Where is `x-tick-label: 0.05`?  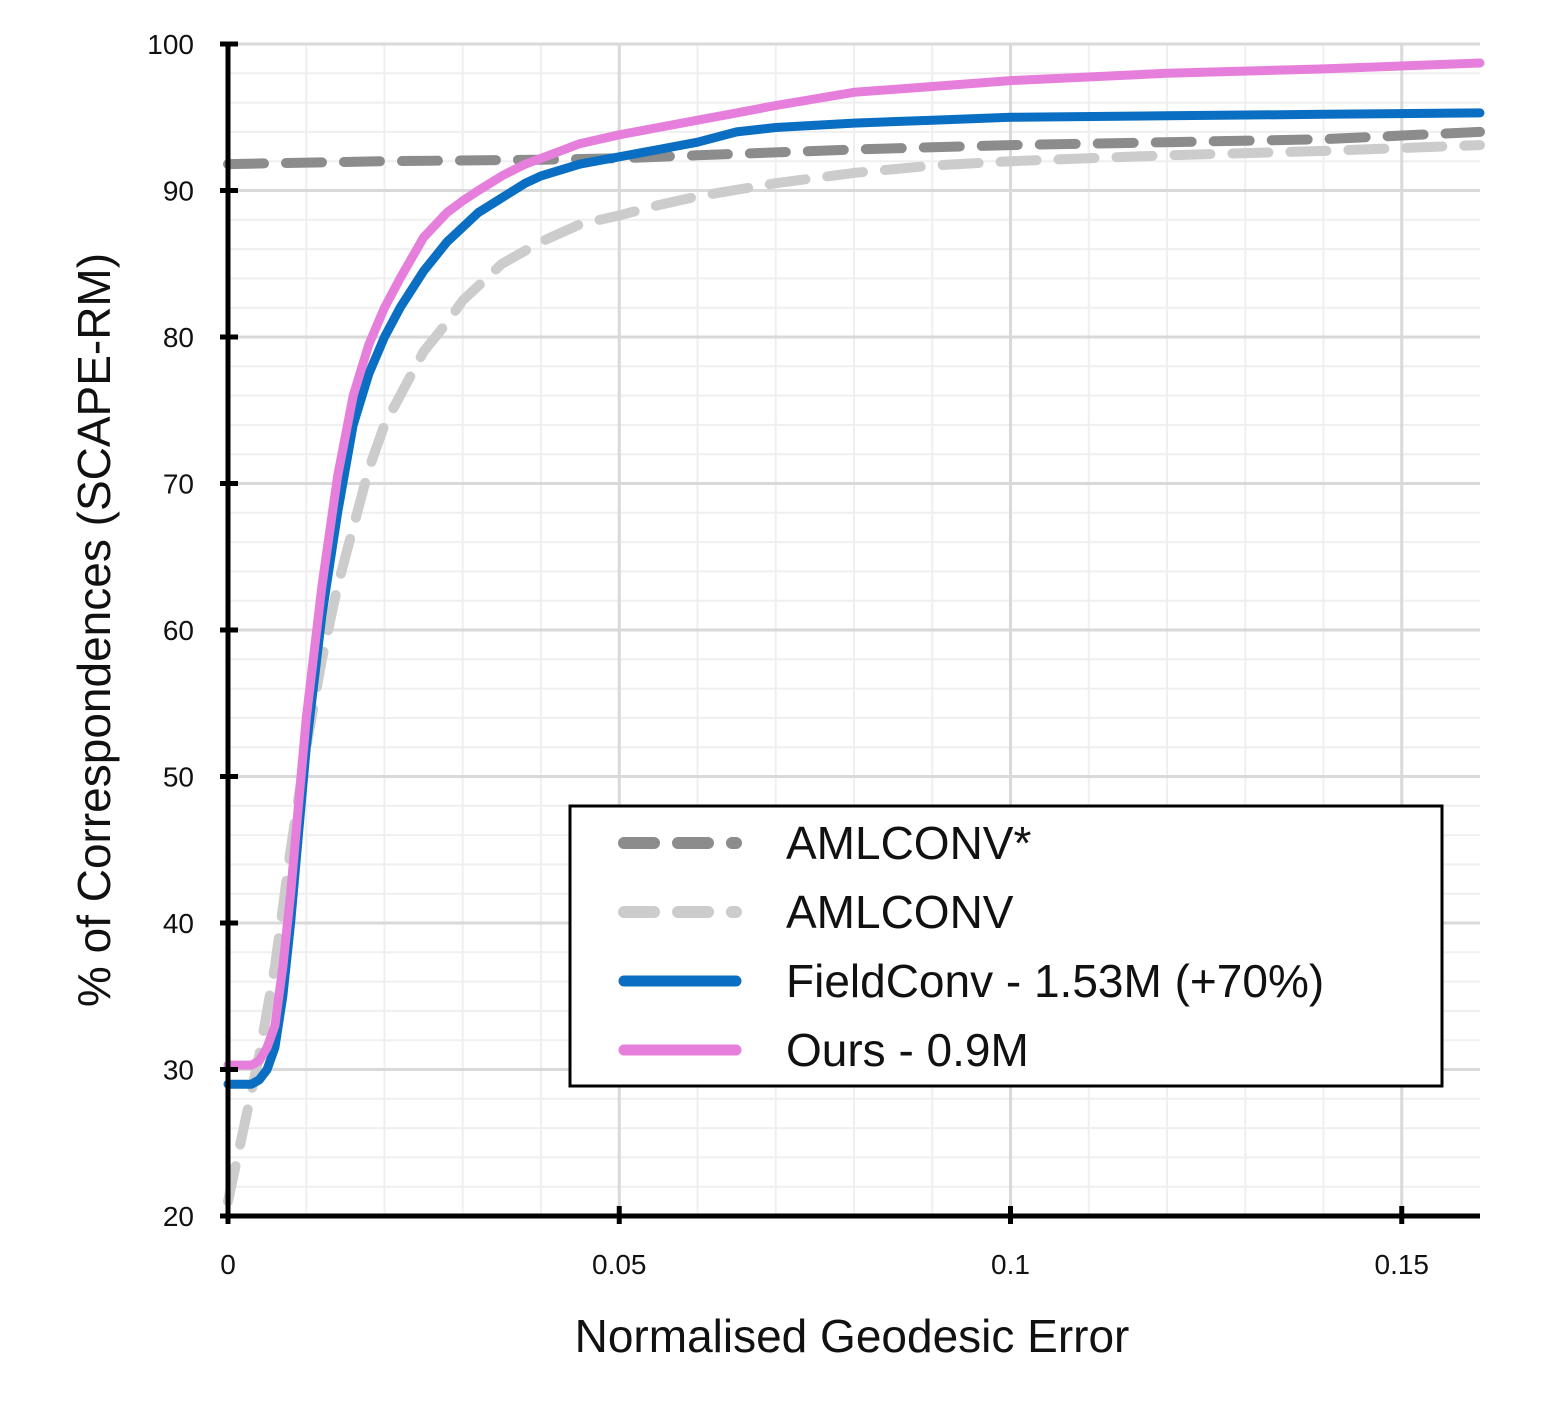 x-tick-label: 0.05 is located at coordinates (619, 1264).